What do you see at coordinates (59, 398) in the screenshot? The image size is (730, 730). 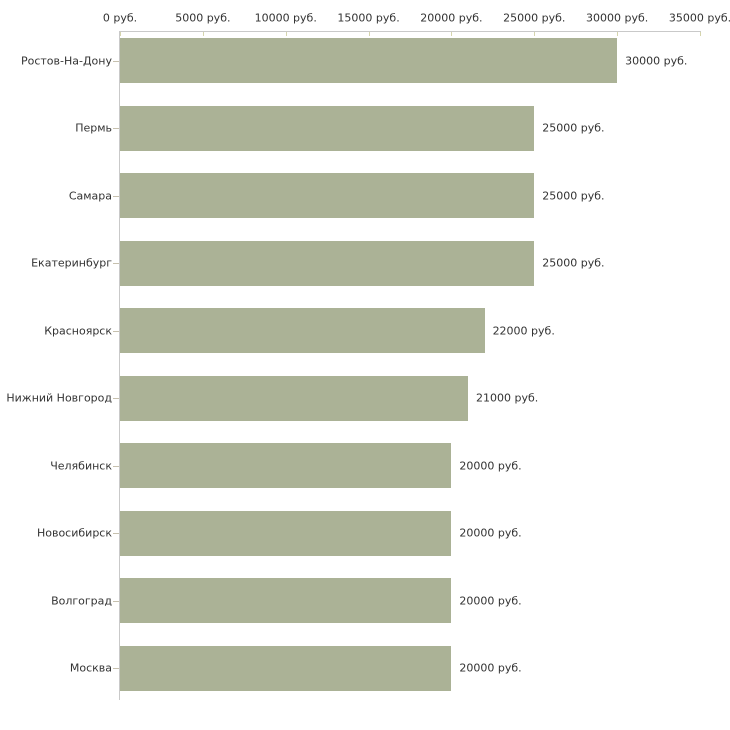 I see `category-label: Нижний Новгород` at bounding box center [59, 398].